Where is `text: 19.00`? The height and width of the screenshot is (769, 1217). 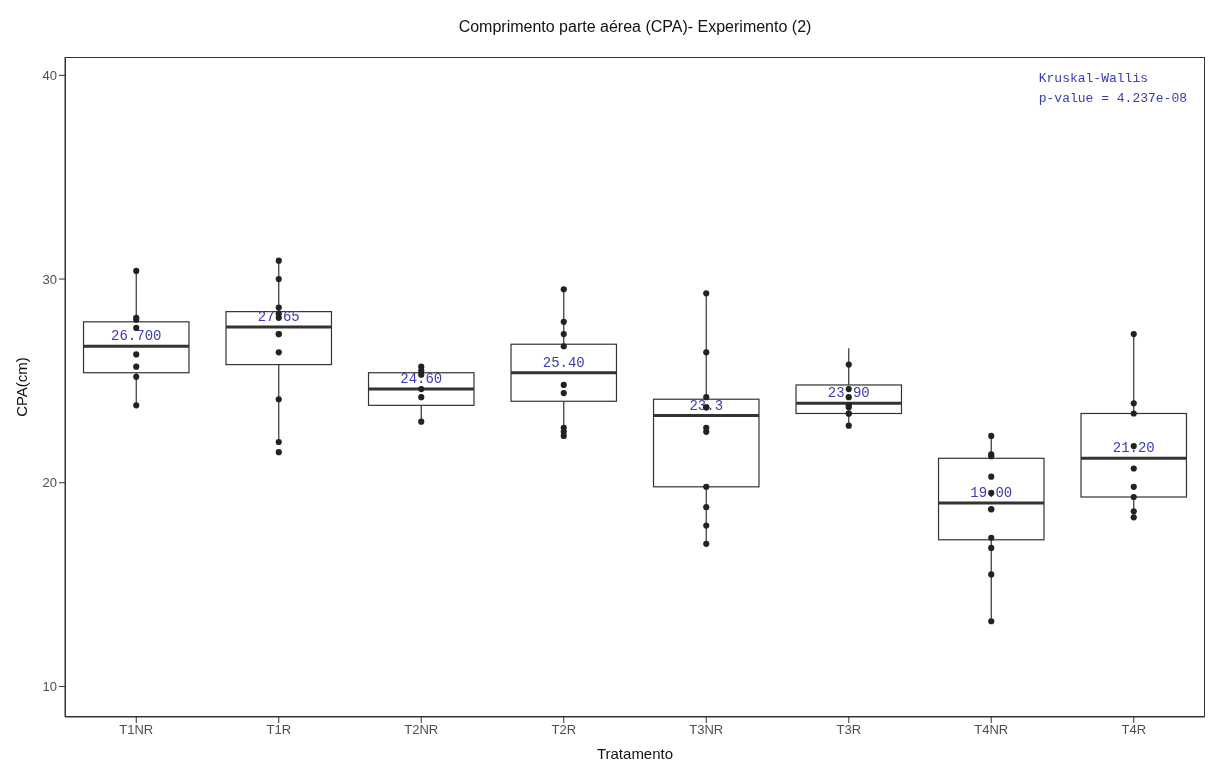
text: 19.00 is located at coordinates (991, 493).